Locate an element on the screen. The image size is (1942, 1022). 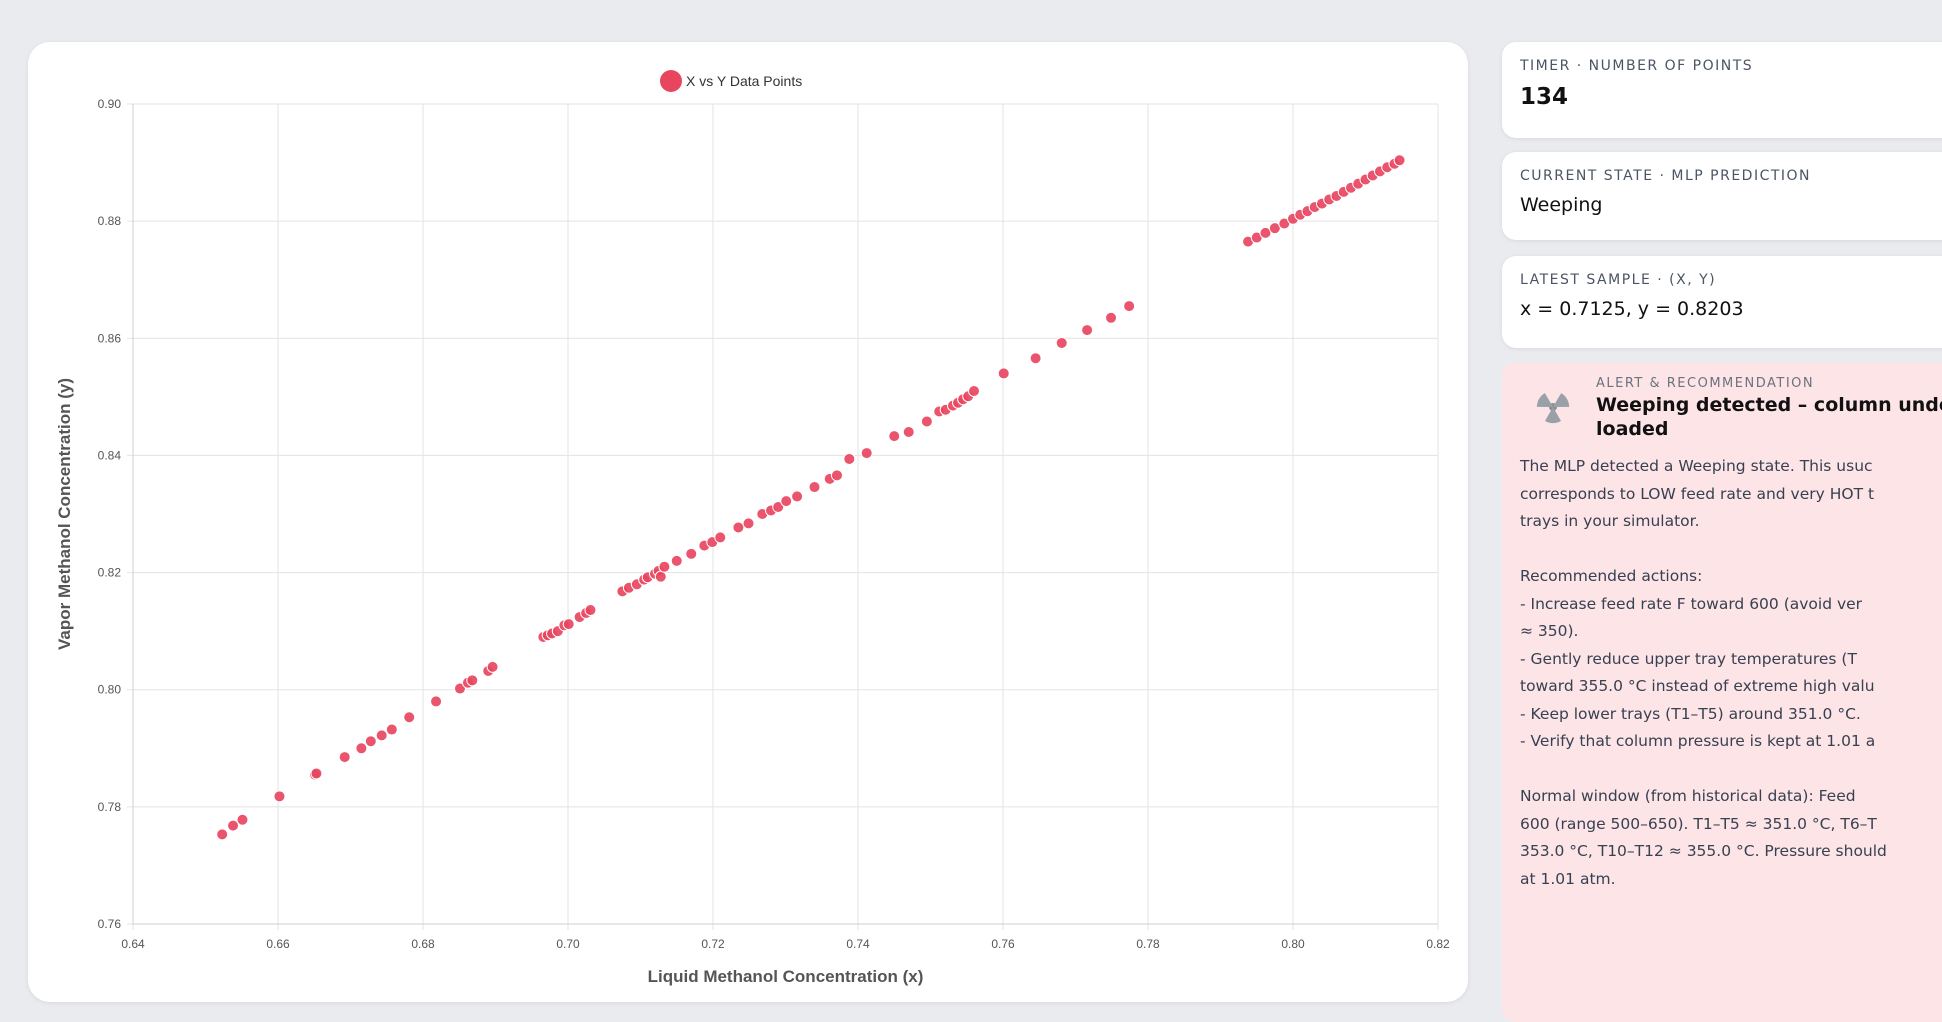
state-panel: CURRENT STATE · MLP PREDICTION Weeping is located at coordinates (1722, 196).